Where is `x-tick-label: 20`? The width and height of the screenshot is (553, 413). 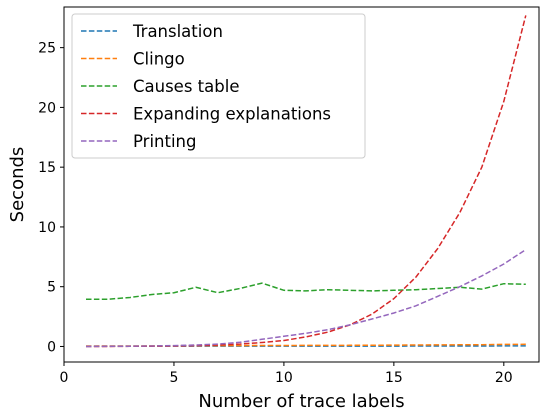
x-tick-label: 20 is located at coordinates (504, 378).